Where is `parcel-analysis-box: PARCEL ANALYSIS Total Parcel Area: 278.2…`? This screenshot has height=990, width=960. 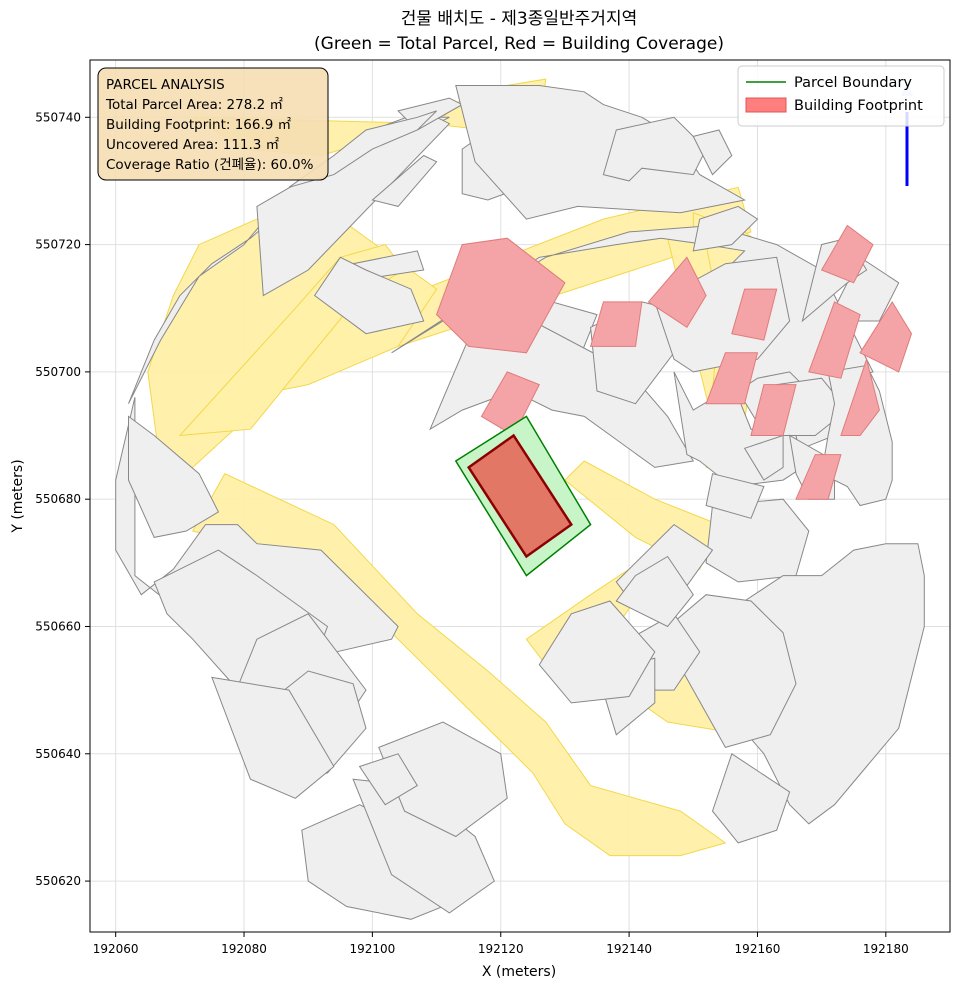 parcel-analysis-box: PARCEL ANALYSIS Total Parcel Area: 278.2… is located at coordinates (213, 124).